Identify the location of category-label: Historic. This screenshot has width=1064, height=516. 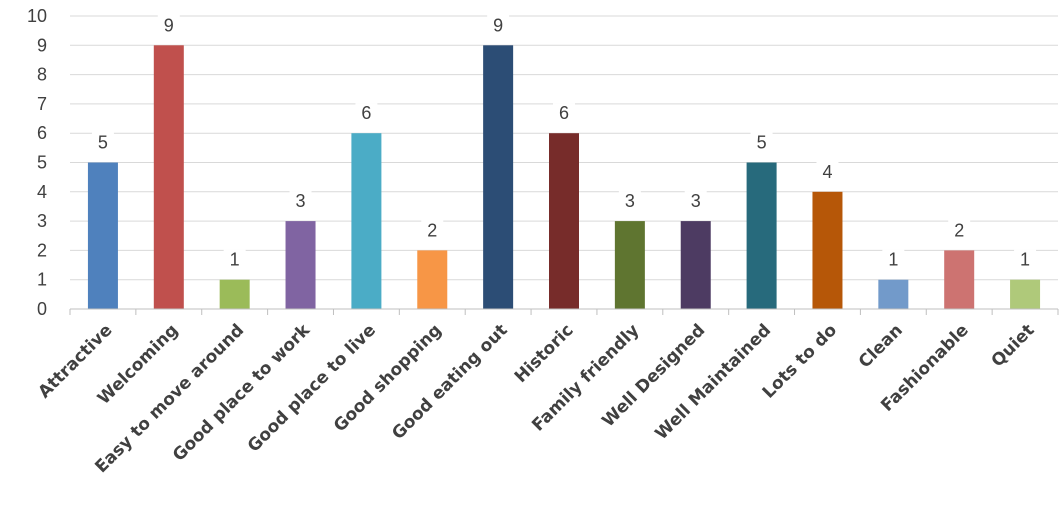
(544, 353).